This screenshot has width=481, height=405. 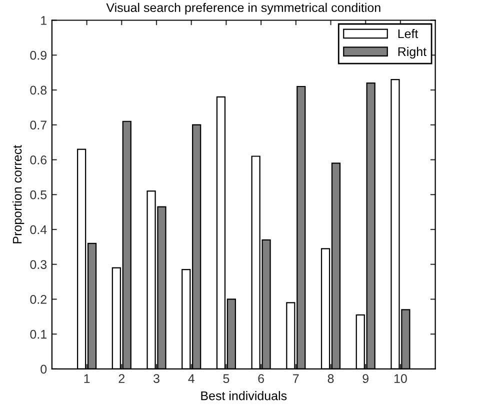 I want to click on x-tick-label: 9, so click(x=365, y=378).